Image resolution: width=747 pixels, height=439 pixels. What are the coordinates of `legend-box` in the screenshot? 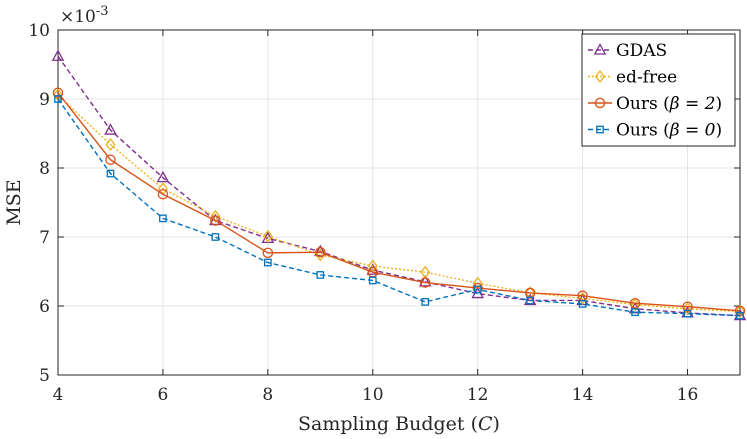 It's located at (658, 90).